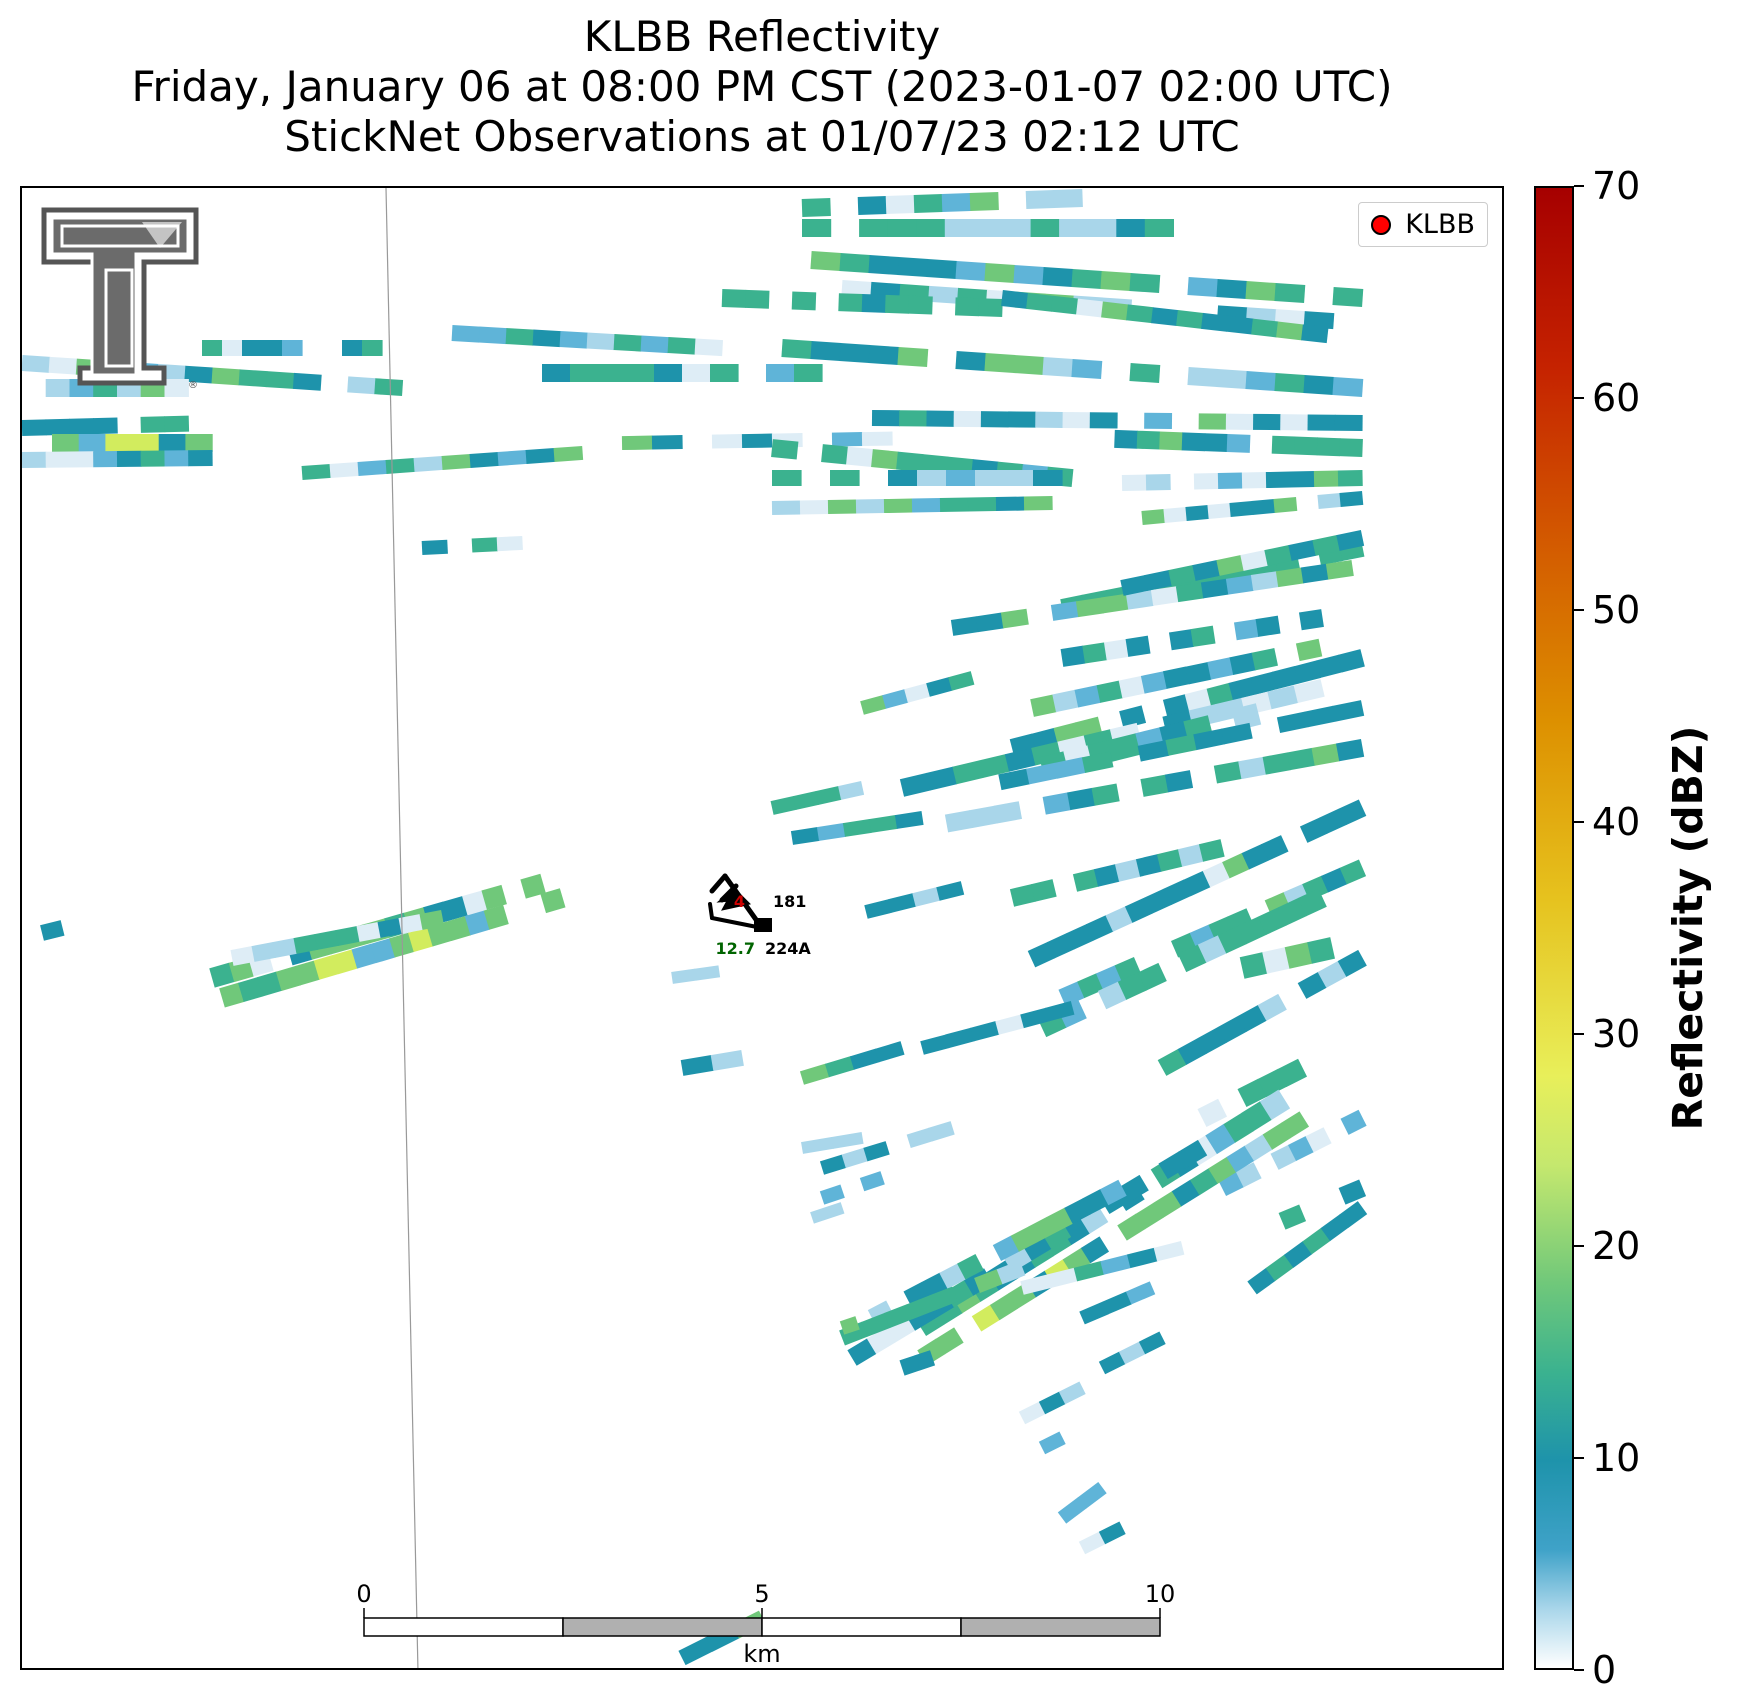 This screenshot has width=1738, height=1705. What do you see at coordinates (759, 915) in the screenshot?
I see `station-plot: 4 181 12.7 224A` at bounding box center [759, 915].